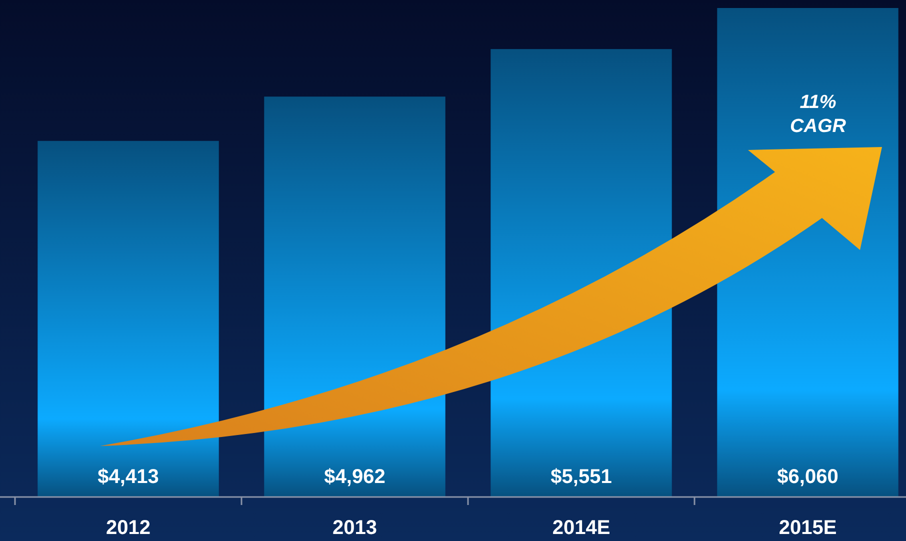  What do you see at coordinates (355, 477) in the screenshot?
I see `data-label: $4,962` at bounding box center [355, 477].